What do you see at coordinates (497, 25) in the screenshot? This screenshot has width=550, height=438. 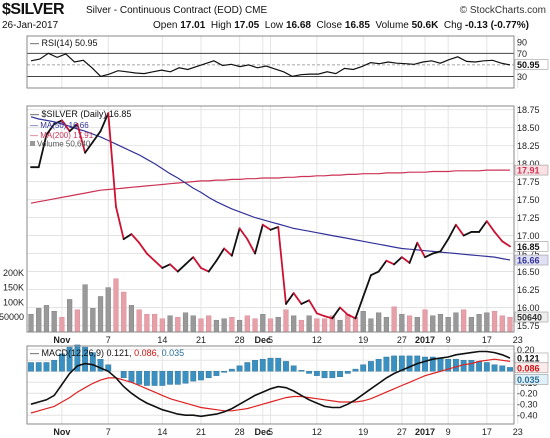 I see `chg-value: -0.13 (-0.77%)` at bounding box center [497, 25].